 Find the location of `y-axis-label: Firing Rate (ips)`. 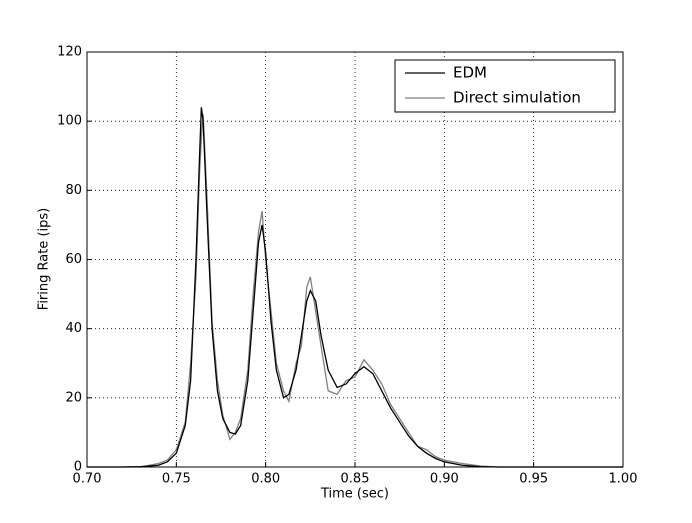

y-axis-label: Firing Rate (ips) is located at coordinates (44, 259).